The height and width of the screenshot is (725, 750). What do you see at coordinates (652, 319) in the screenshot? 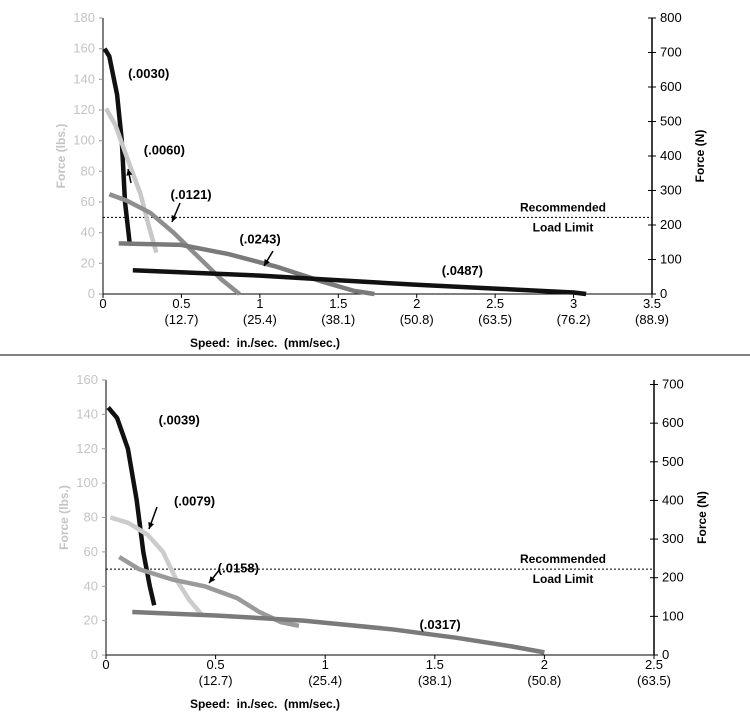
I see `x-tick-sublabel: (88.9)` at bounding box center [652, 319].